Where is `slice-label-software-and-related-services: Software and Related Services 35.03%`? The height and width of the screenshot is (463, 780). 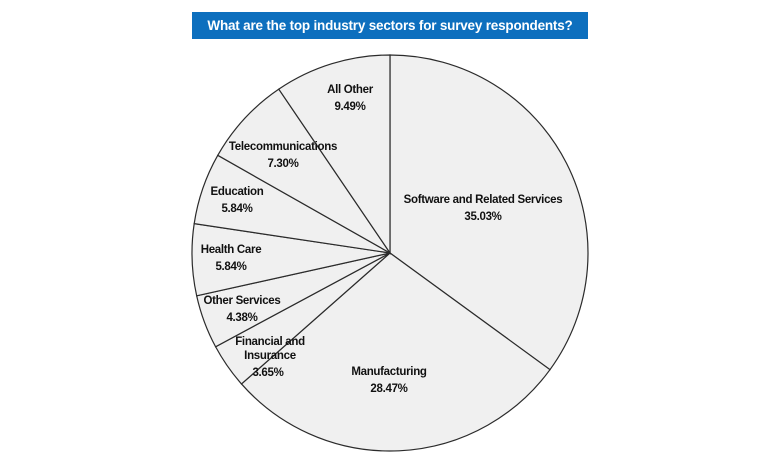 slice-label-software-and-related-services: Software and Related Services 35.03% is located at coordinates (483, 208).